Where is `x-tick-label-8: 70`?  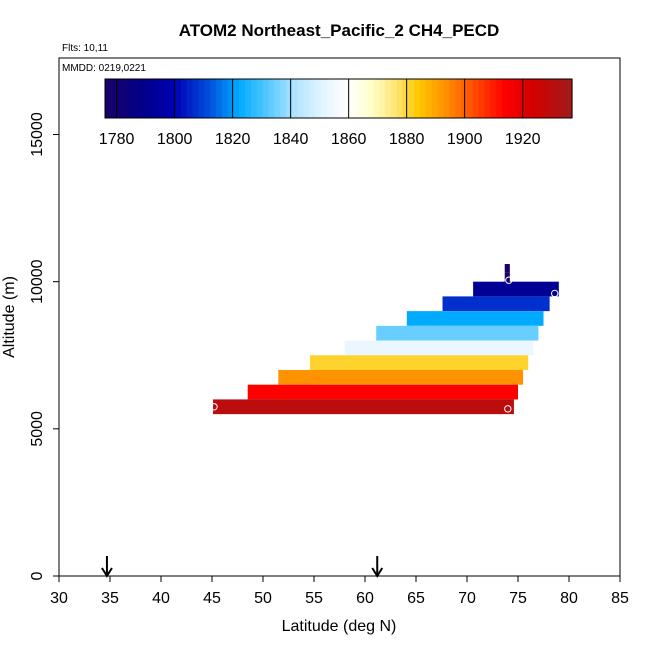 x-tick-label-8: 70 is located at coordinates (467, 598).